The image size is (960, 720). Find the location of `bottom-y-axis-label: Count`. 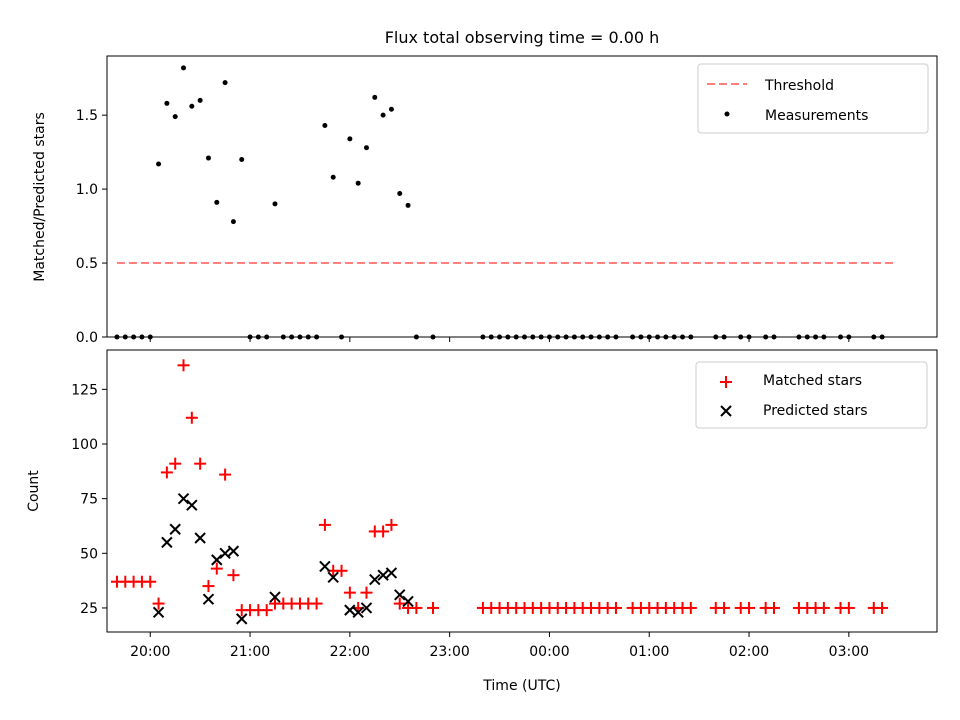

bottom-y-axis-label: Count is located at coordinates (34, 491).